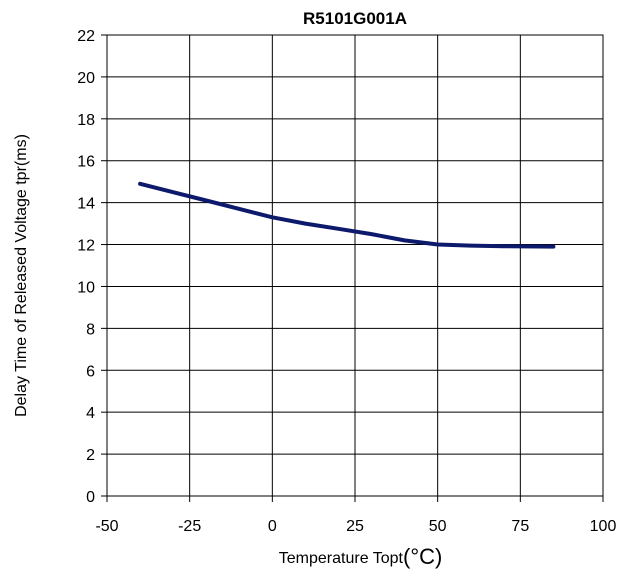 This screenshot has height=574, width=637. I want to click on y-tick-label: 12, so click(86, 246).